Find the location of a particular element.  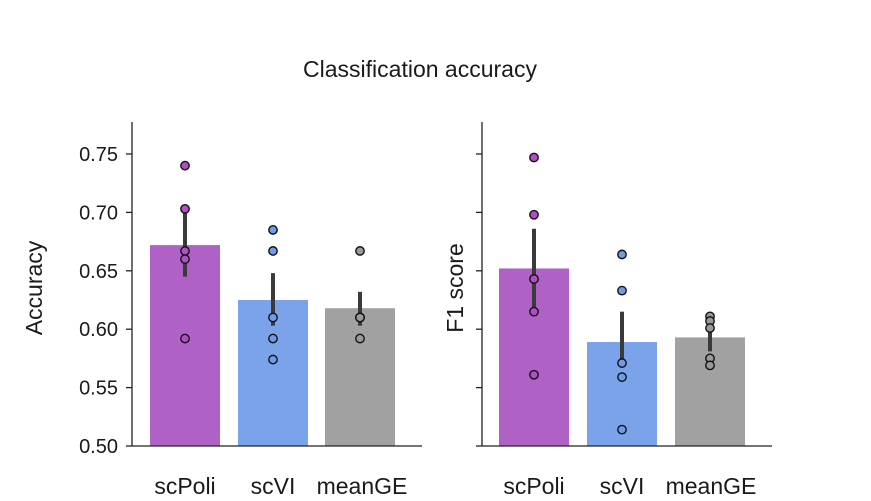

y-tick-label: 0.75 is located at coordinates (98, 155).